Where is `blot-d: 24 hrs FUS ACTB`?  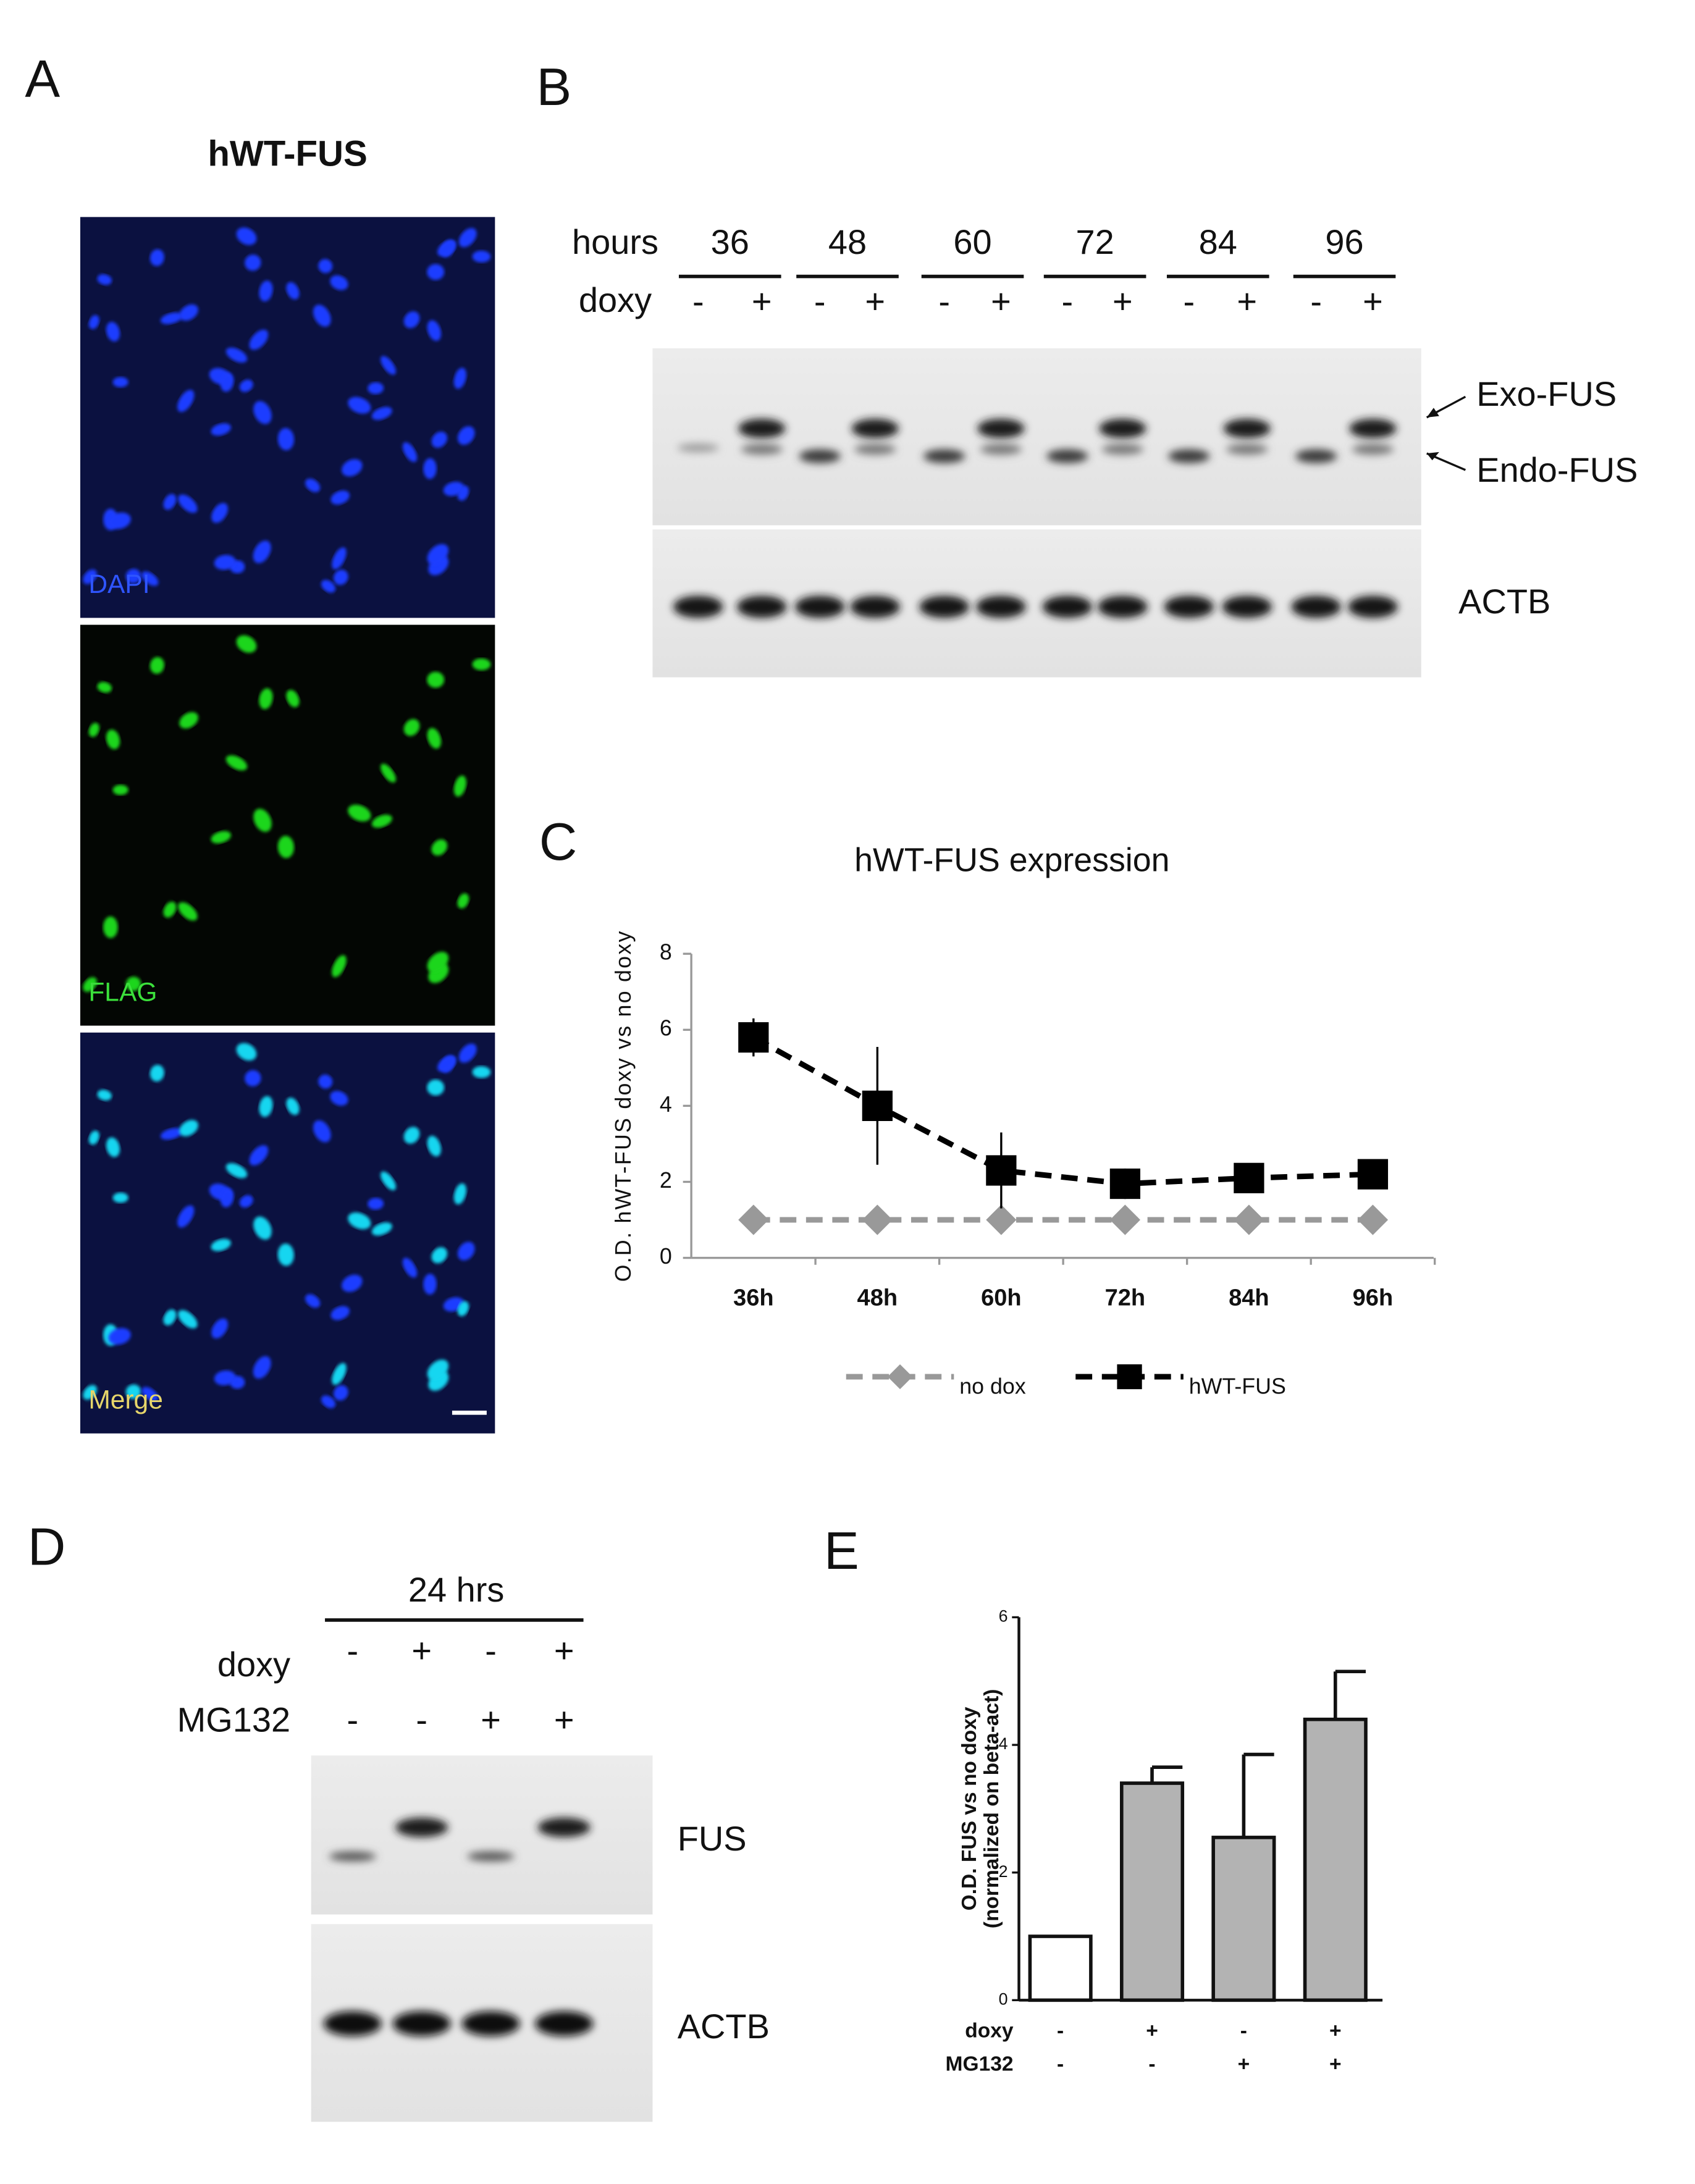 blot-d: 24 hrs FUS ACTB is located at coordinates (540, 1846).